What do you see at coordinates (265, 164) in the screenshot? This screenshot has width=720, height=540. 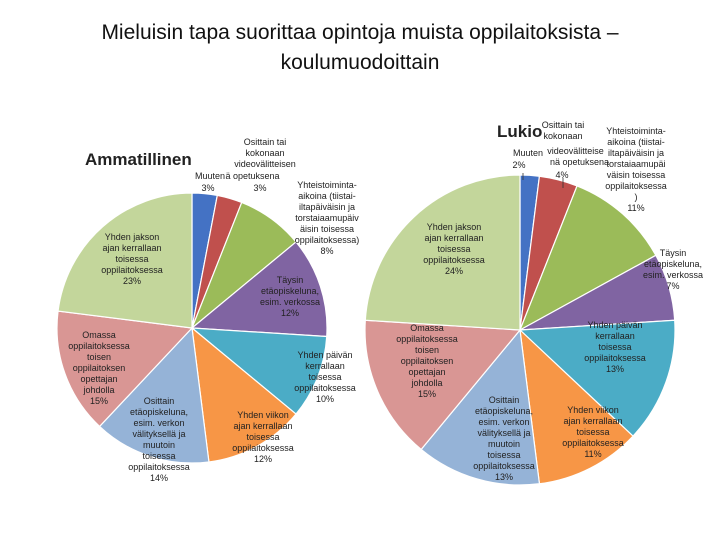 I see `ammatillinen-label-video-3: videovälitteisen` at bounding box center [265, 164].